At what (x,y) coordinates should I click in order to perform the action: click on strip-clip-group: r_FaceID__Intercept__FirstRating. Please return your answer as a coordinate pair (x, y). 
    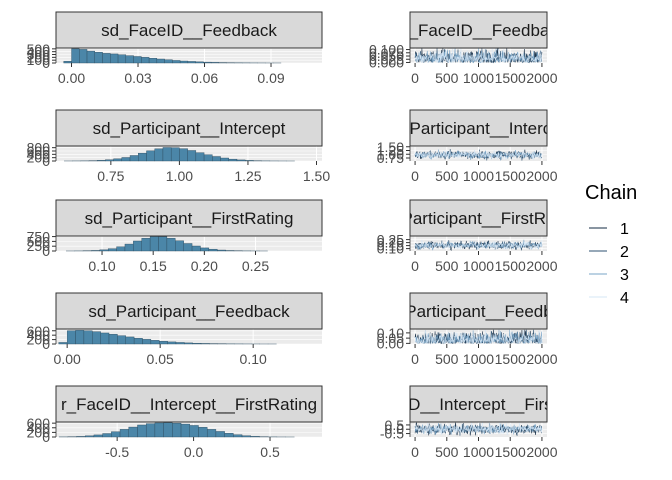
    Looking at the image, I should click on (478, 404).